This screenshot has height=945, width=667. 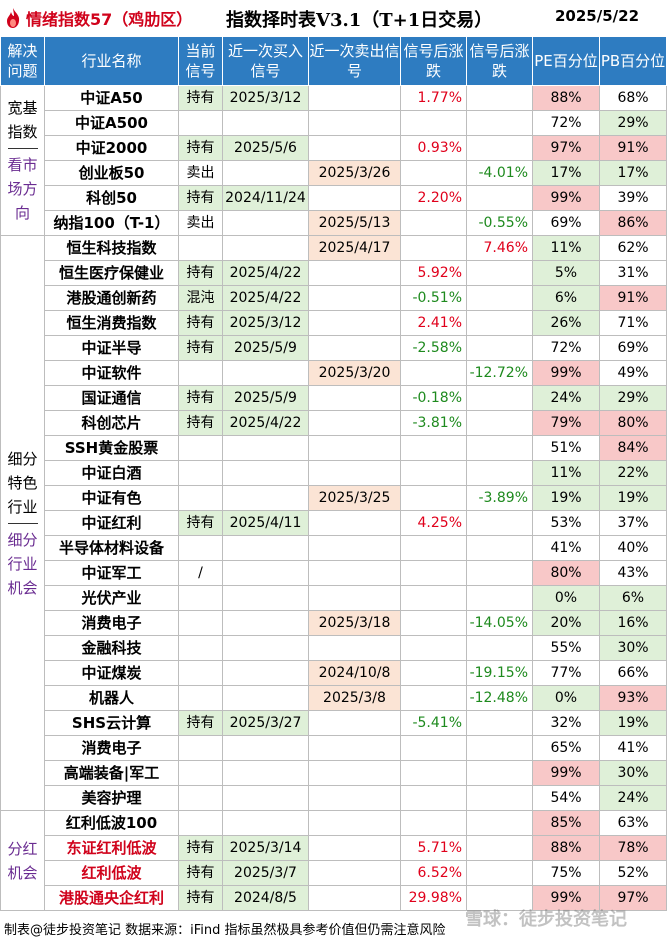 What do you see at coordinates (111, 123) in the screenshot?
I see `industry-name: 中证A500` at bounding box center [111, 123].